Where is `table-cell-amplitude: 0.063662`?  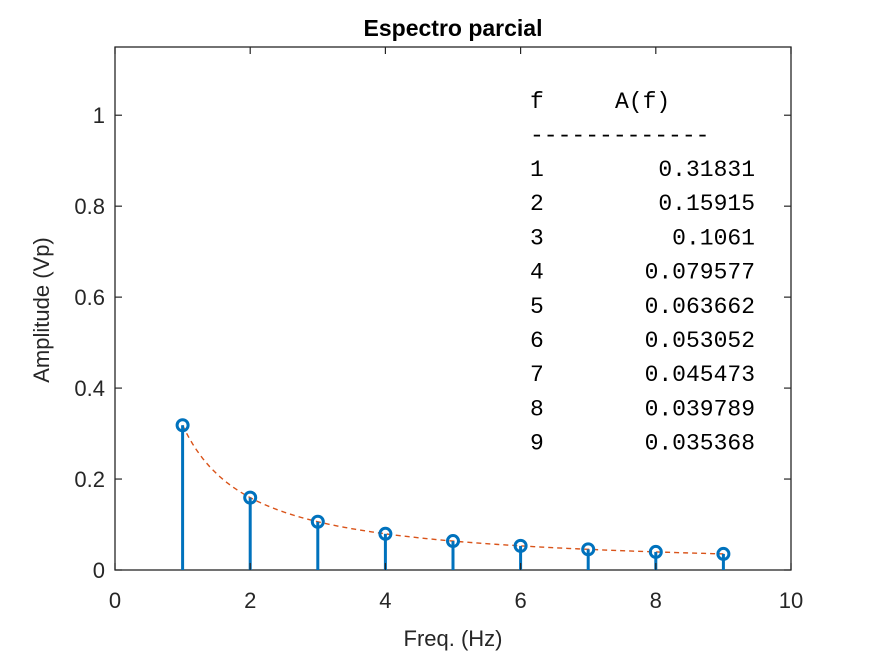 table-cell-amplitude: 0.063662 is located at coordinates (700, 307).